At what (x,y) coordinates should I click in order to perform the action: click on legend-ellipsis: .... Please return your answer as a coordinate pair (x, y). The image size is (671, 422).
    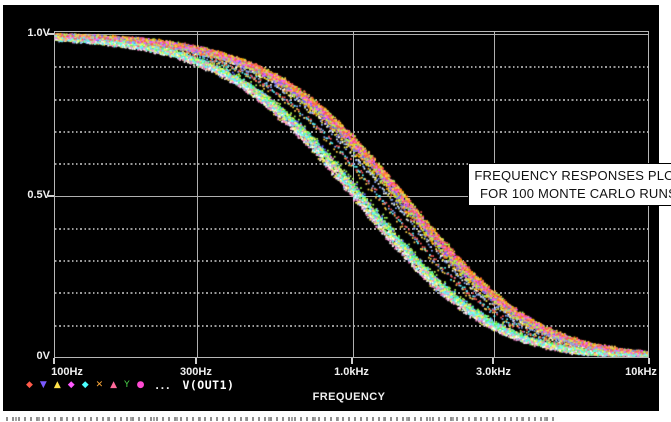
    Looking at the image, I should click on (163, 385).